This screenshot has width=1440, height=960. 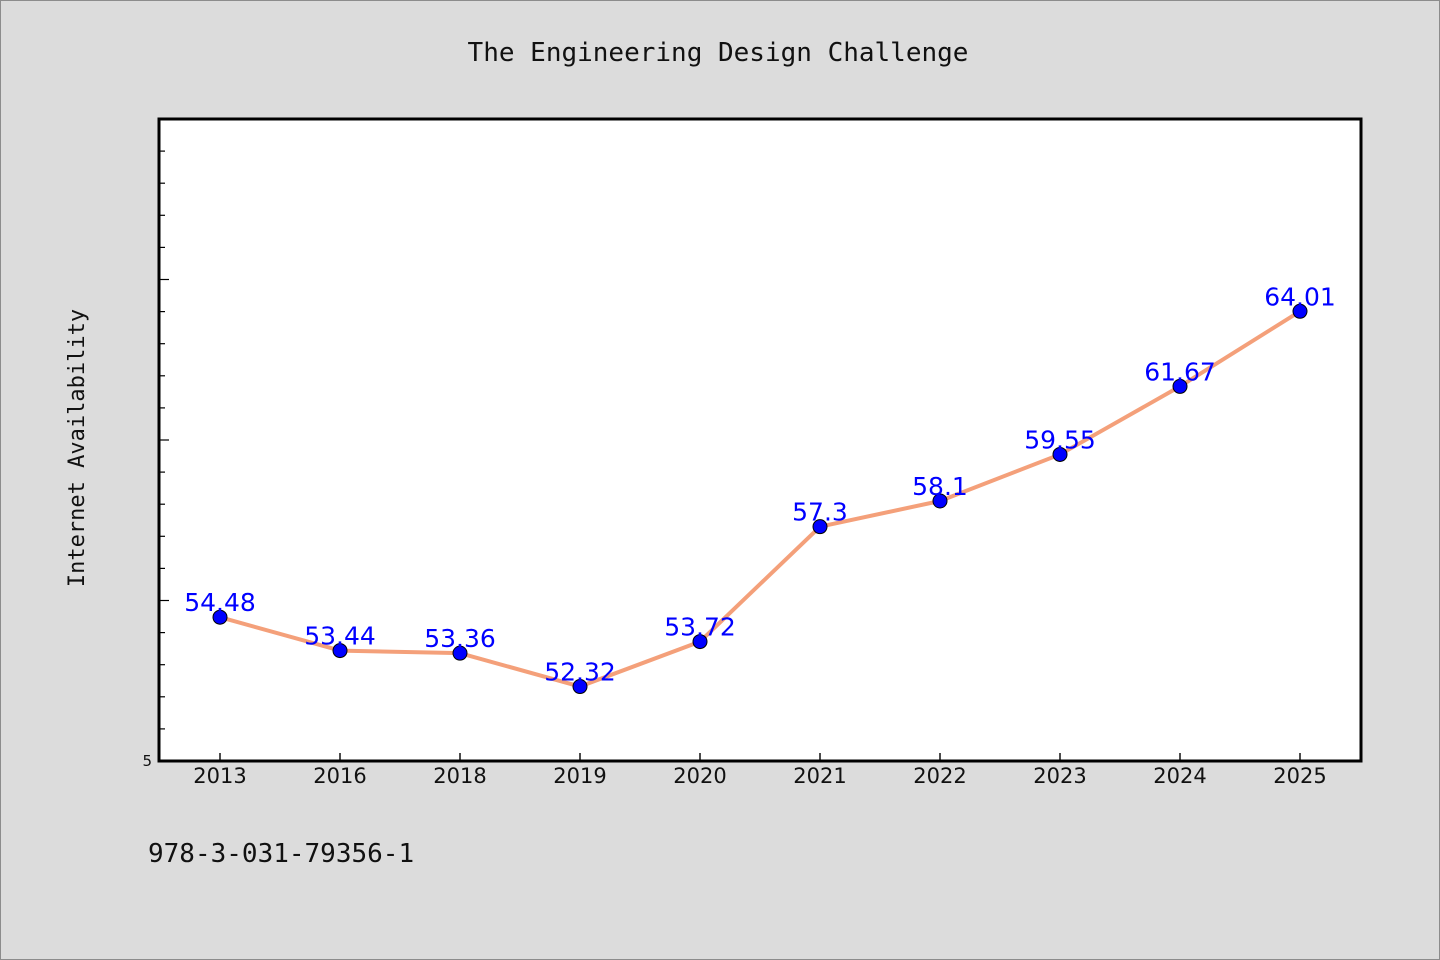 What do you see at coordinates (1179, 776) in the screenshot?
I see `x-tick-label: 2024` at bounding box center [1179, 776].